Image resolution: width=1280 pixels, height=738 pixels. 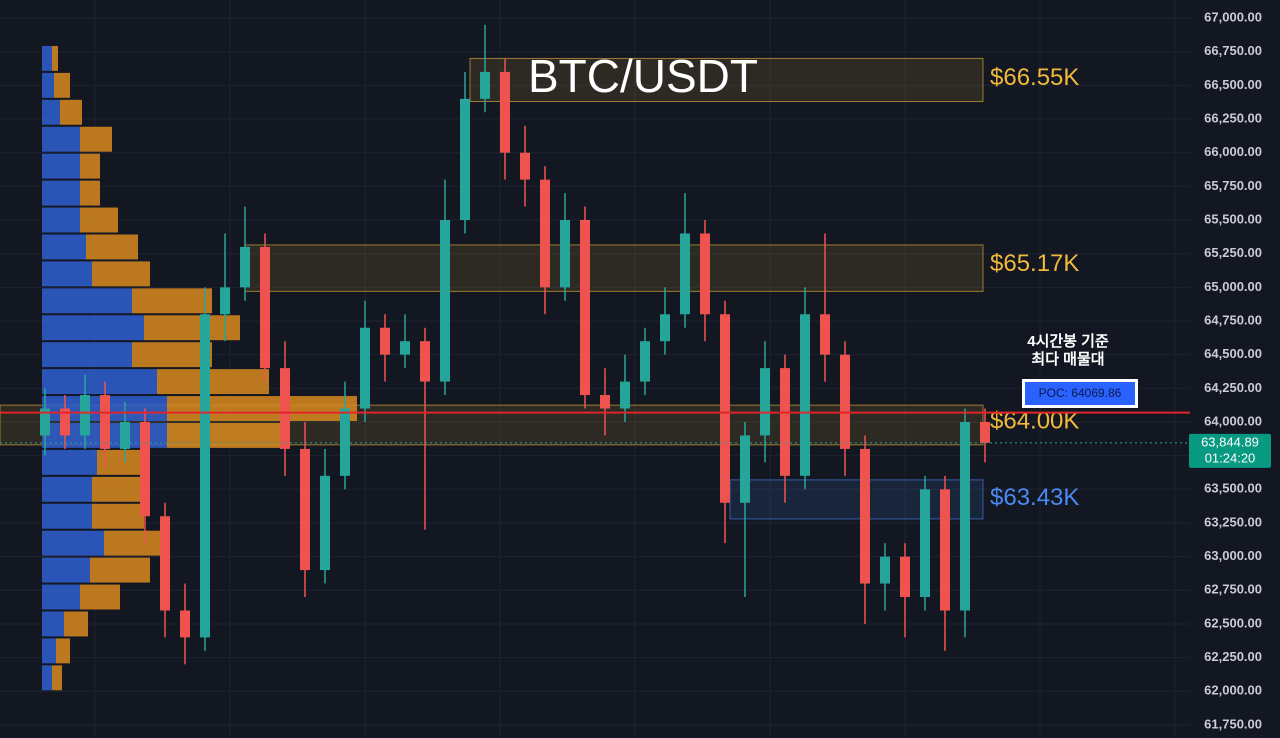 I want to click on y-tick-label: 66,000.00, so click(x=1233, y=151).